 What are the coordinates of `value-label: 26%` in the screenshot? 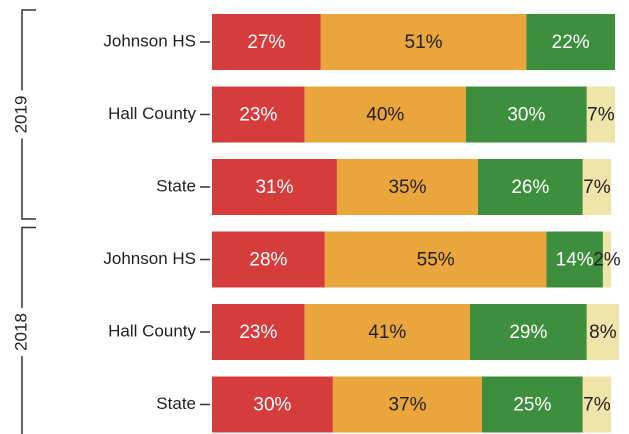 It's located at (530, 187).